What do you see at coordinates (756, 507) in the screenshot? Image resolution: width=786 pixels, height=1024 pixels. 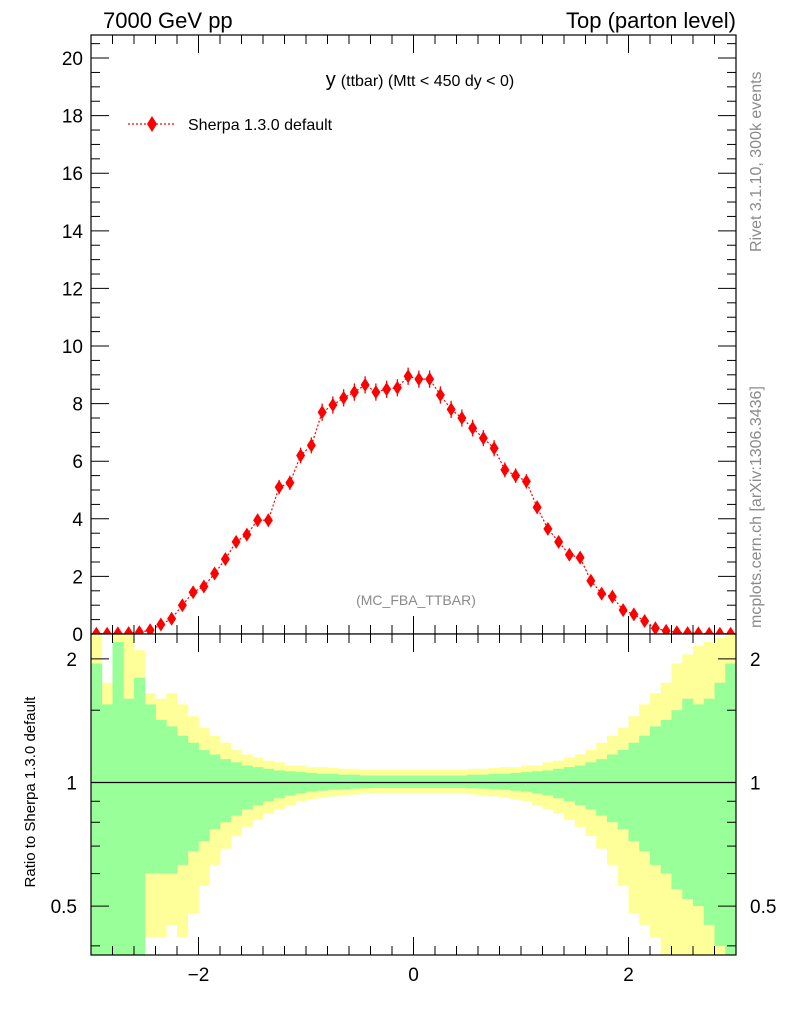 I see `mcplots-label: mcplots.cern.ch [arXiv:1306.3436]` at bounding box center [756, 507].